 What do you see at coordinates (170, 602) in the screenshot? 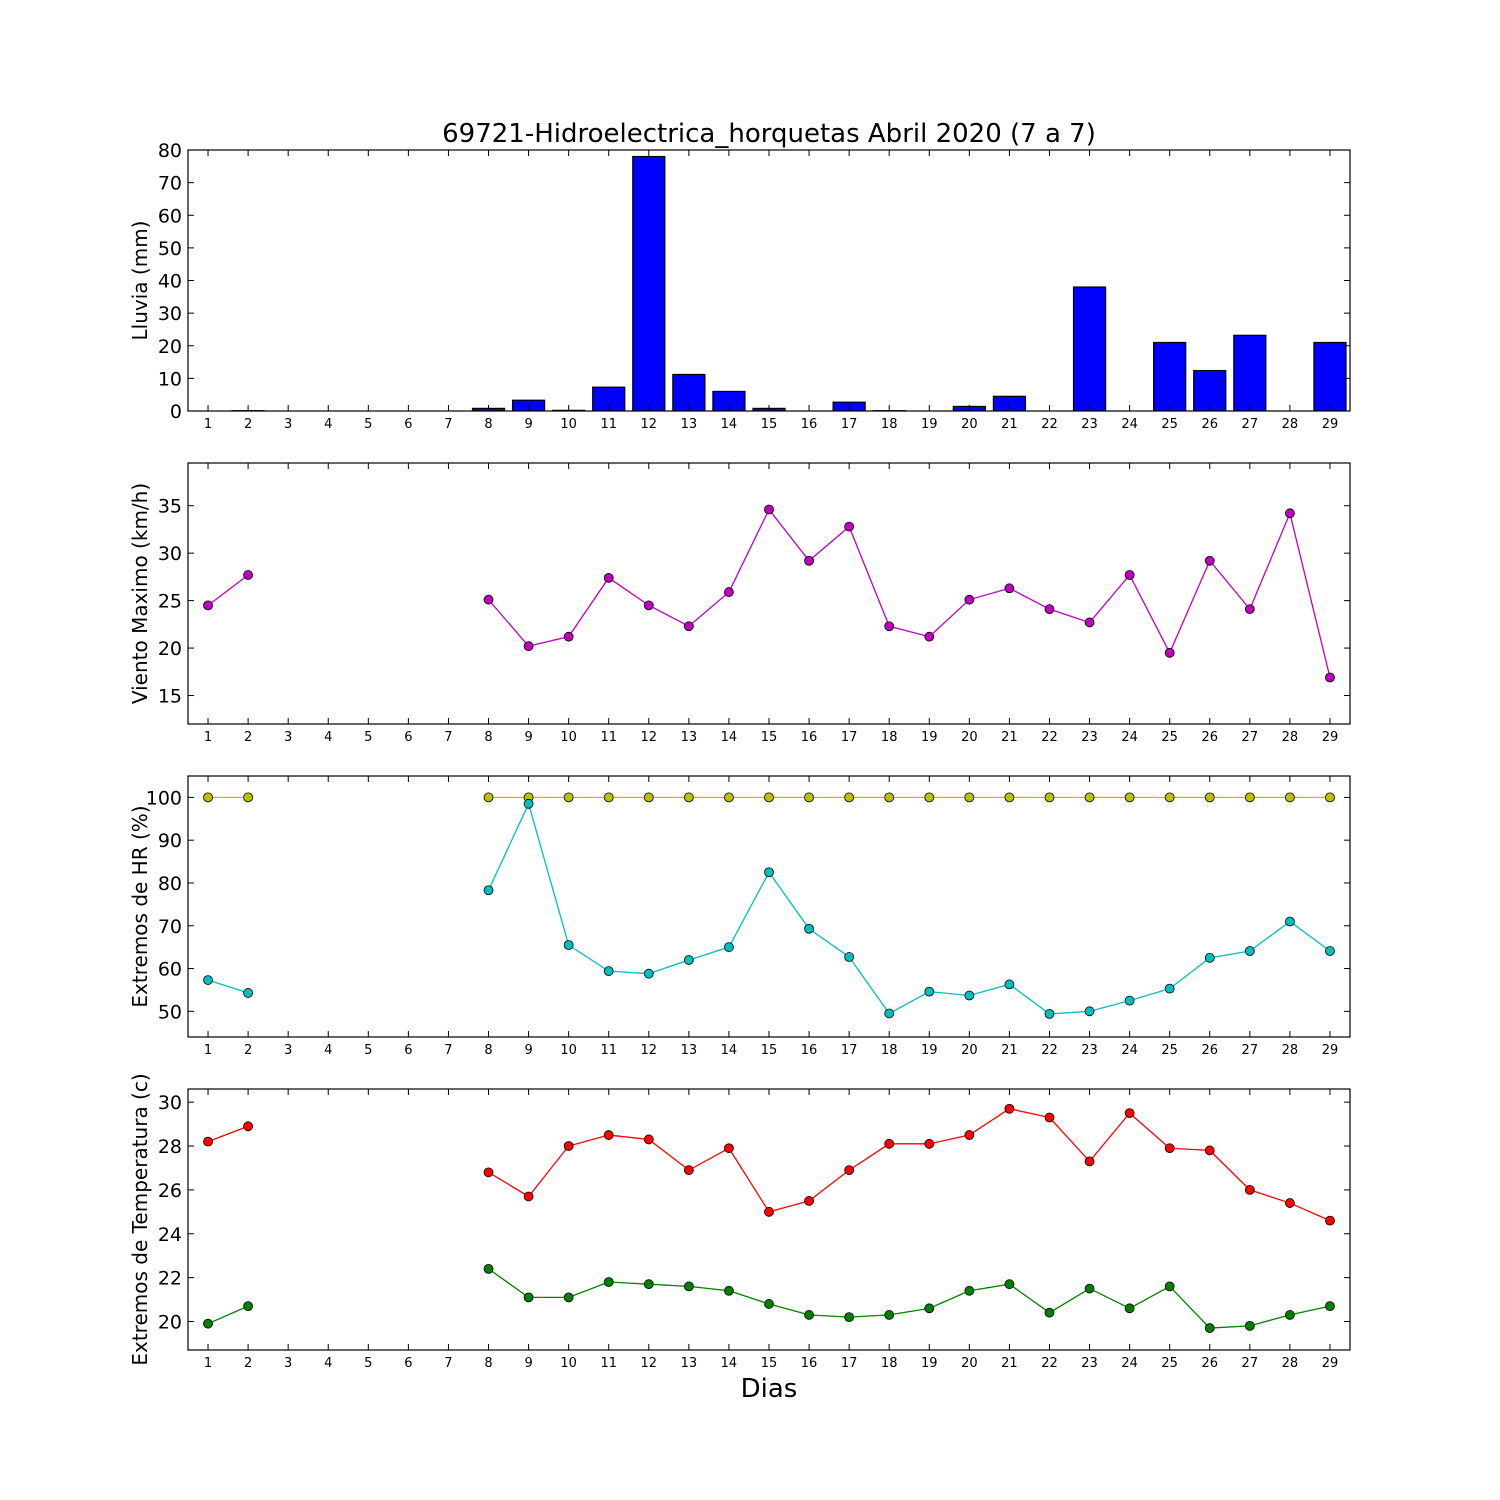
I see `y-tick-label: 25` at bounding box center [170, 602].